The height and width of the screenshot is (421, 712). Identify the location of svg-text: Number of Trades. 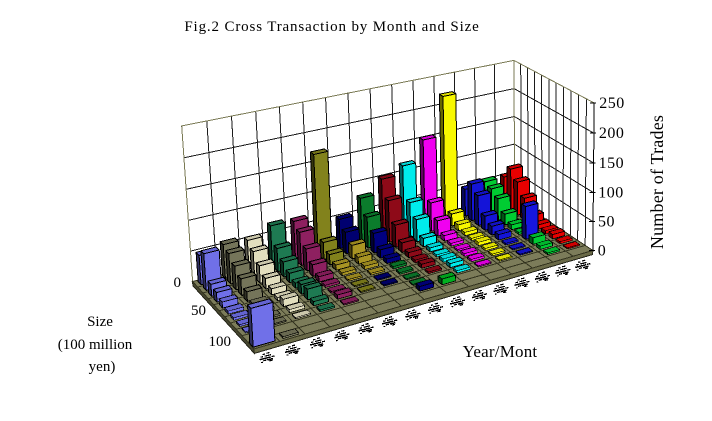
(657, 182).